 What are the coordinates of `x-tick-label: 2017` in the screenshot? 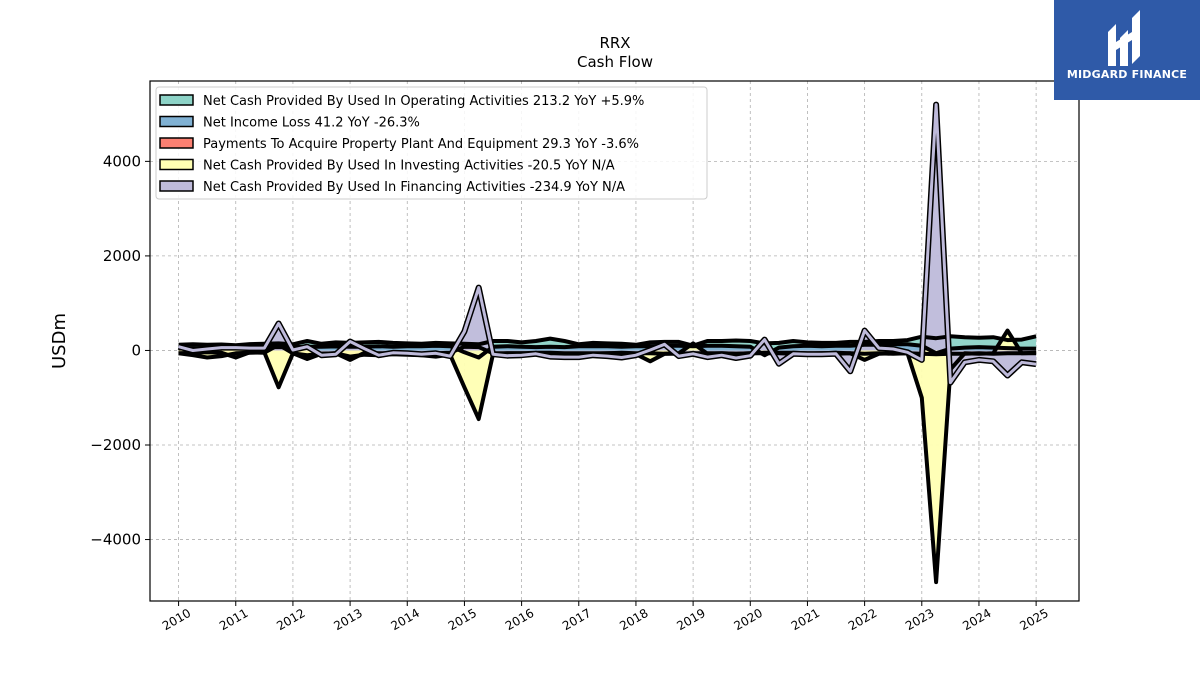 It's located at (576, 619).